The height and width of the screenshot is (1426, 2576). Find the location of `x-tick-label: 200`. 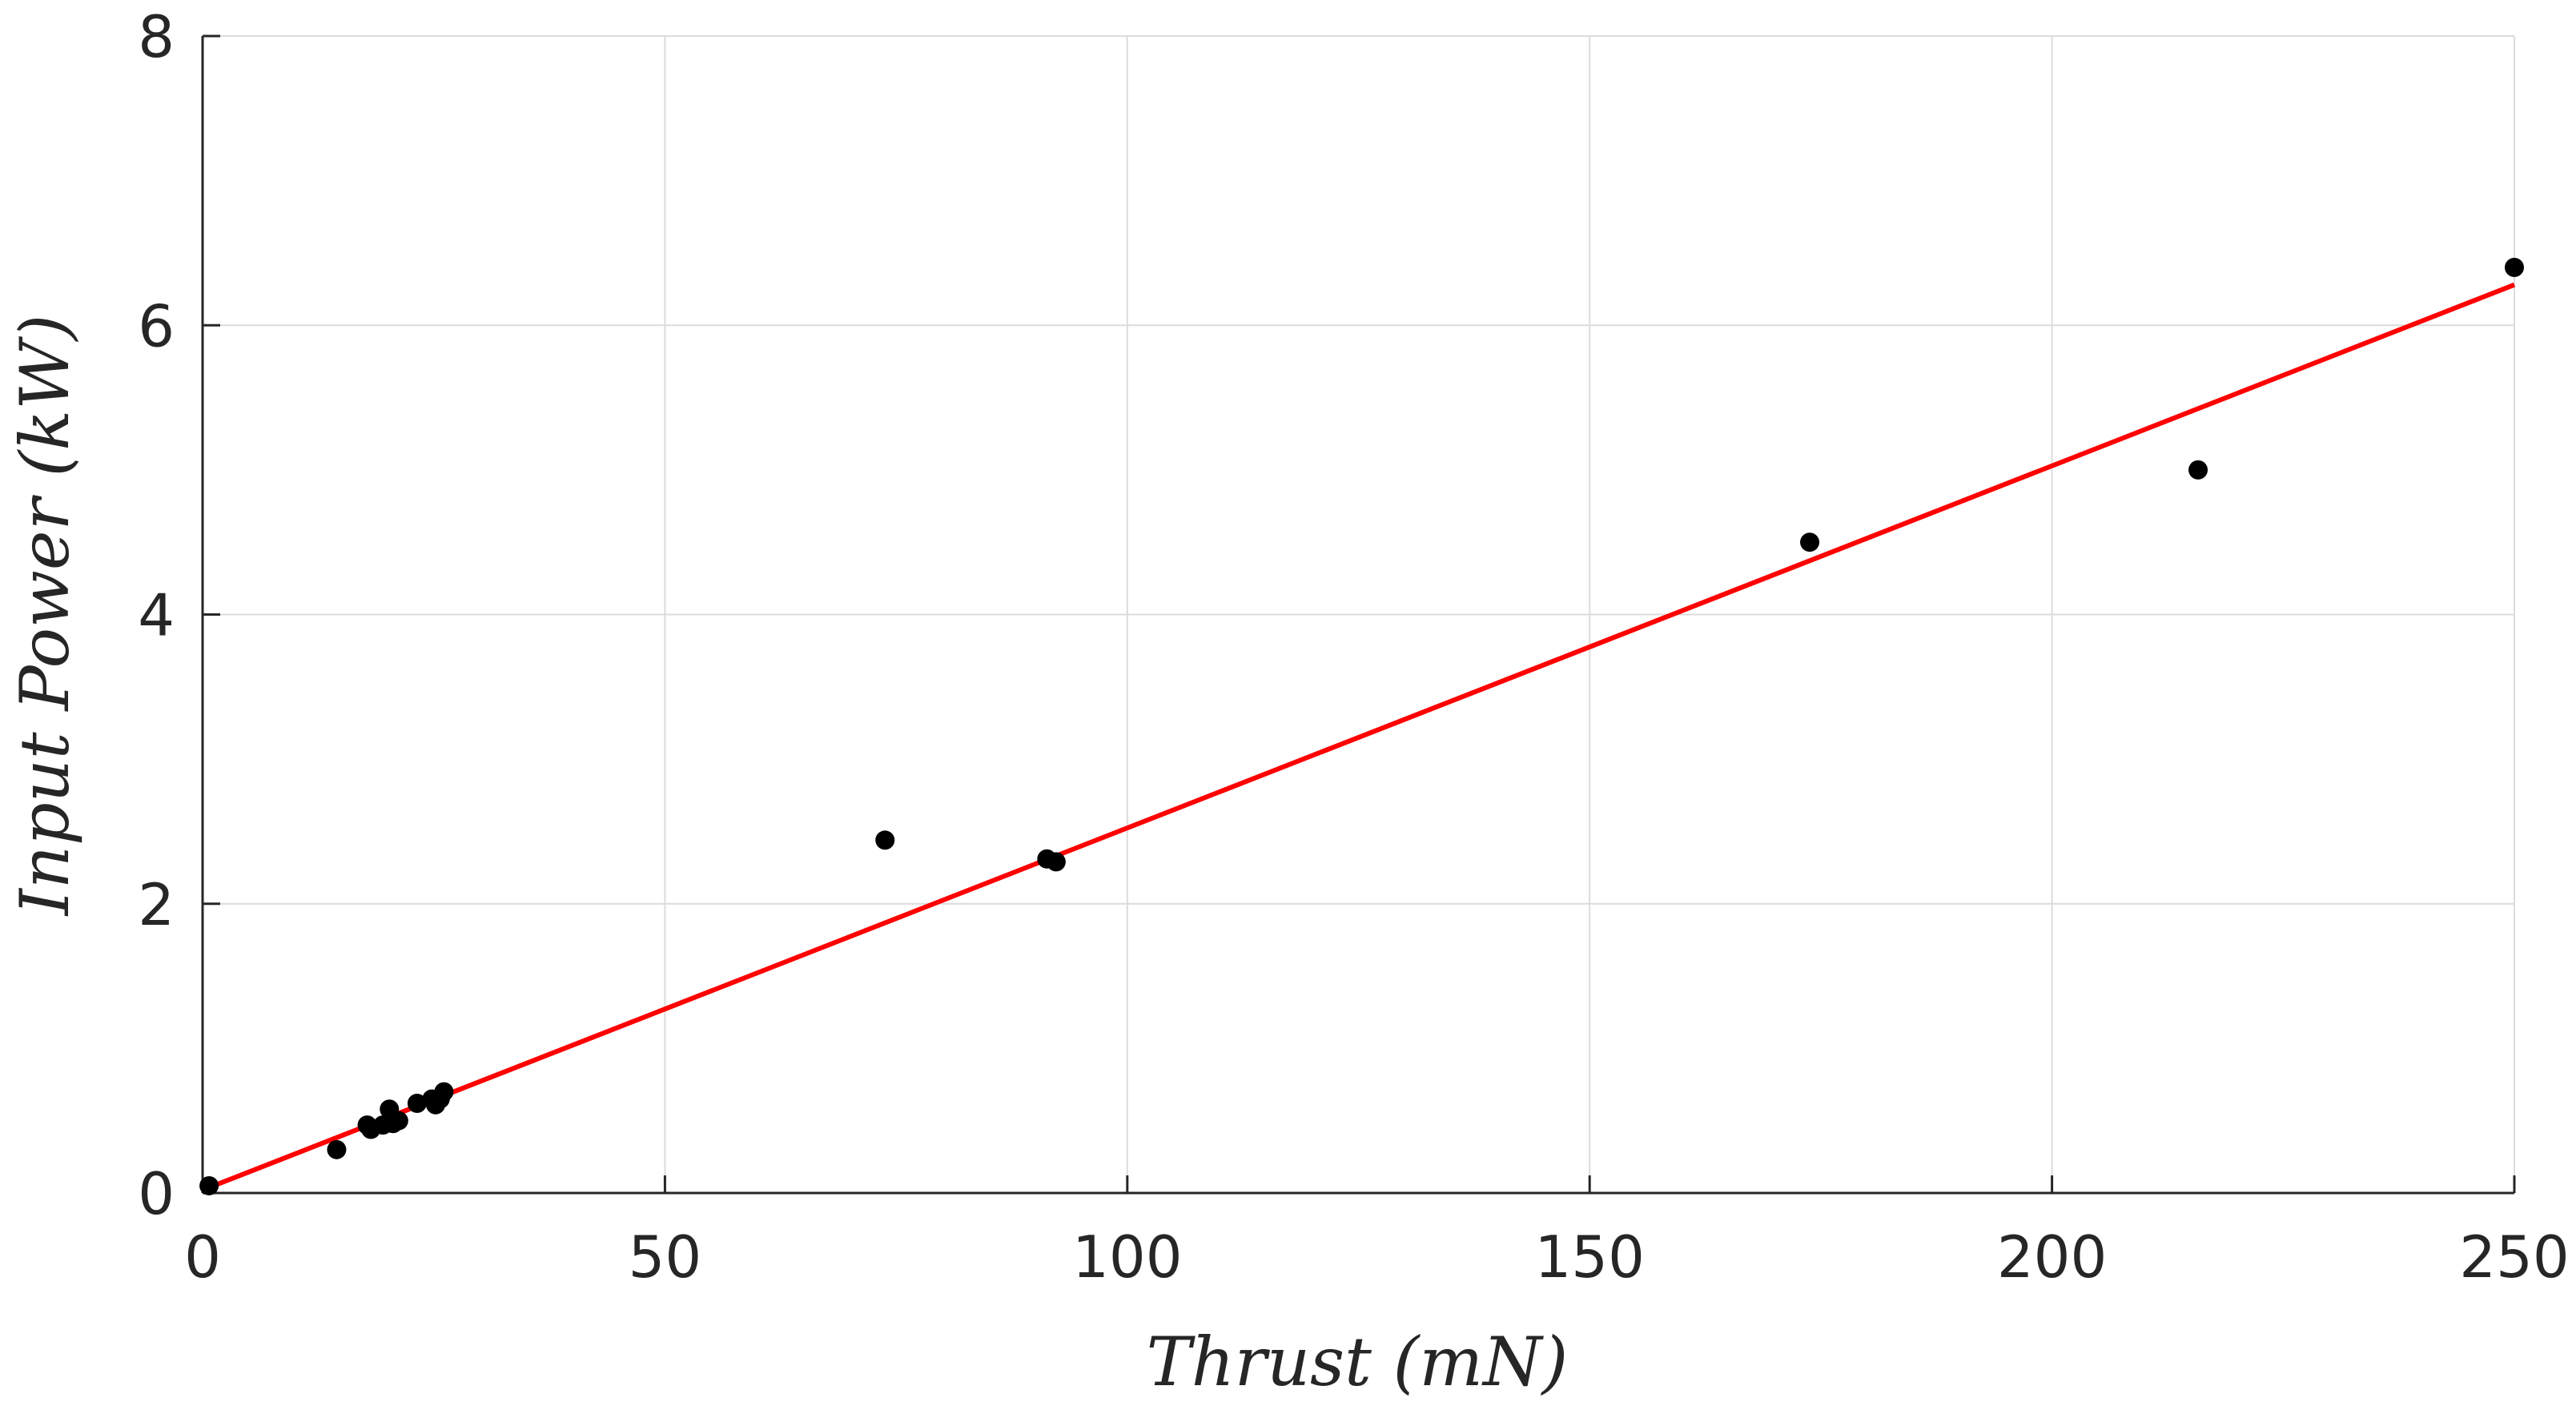

x-tick-label: 200 is located at coordinates (2052, 1257).